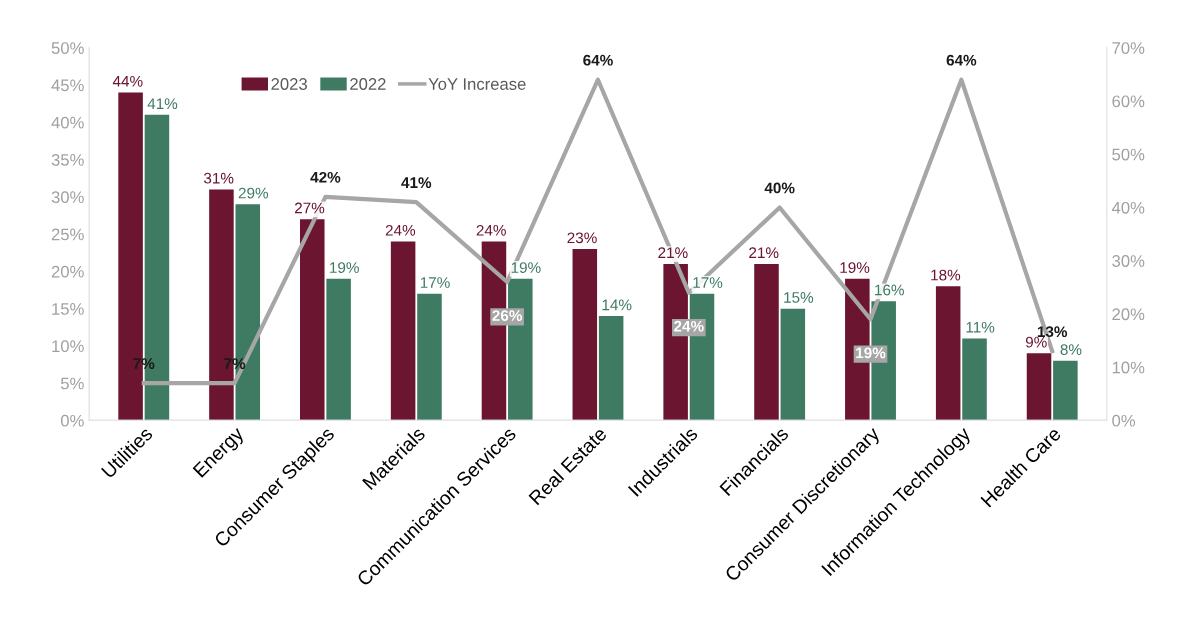 This screenshot has height=637, width=1190. Describe the element at coordinates (289, 84) in the screenshot. I see `legend-label: 2023` at that location.